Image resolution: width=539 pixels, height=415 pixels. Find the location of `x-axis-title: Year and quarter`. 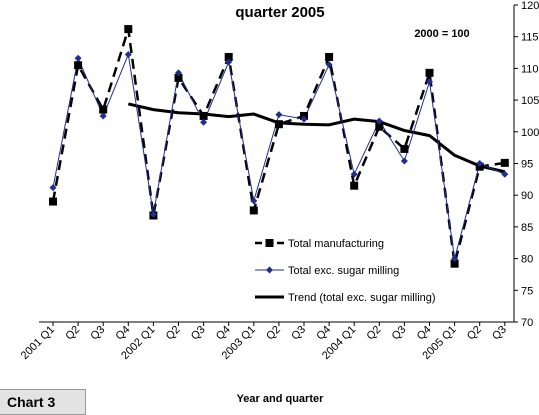

x-axis-title: Year and quarter is located at coordinates (281, 399).